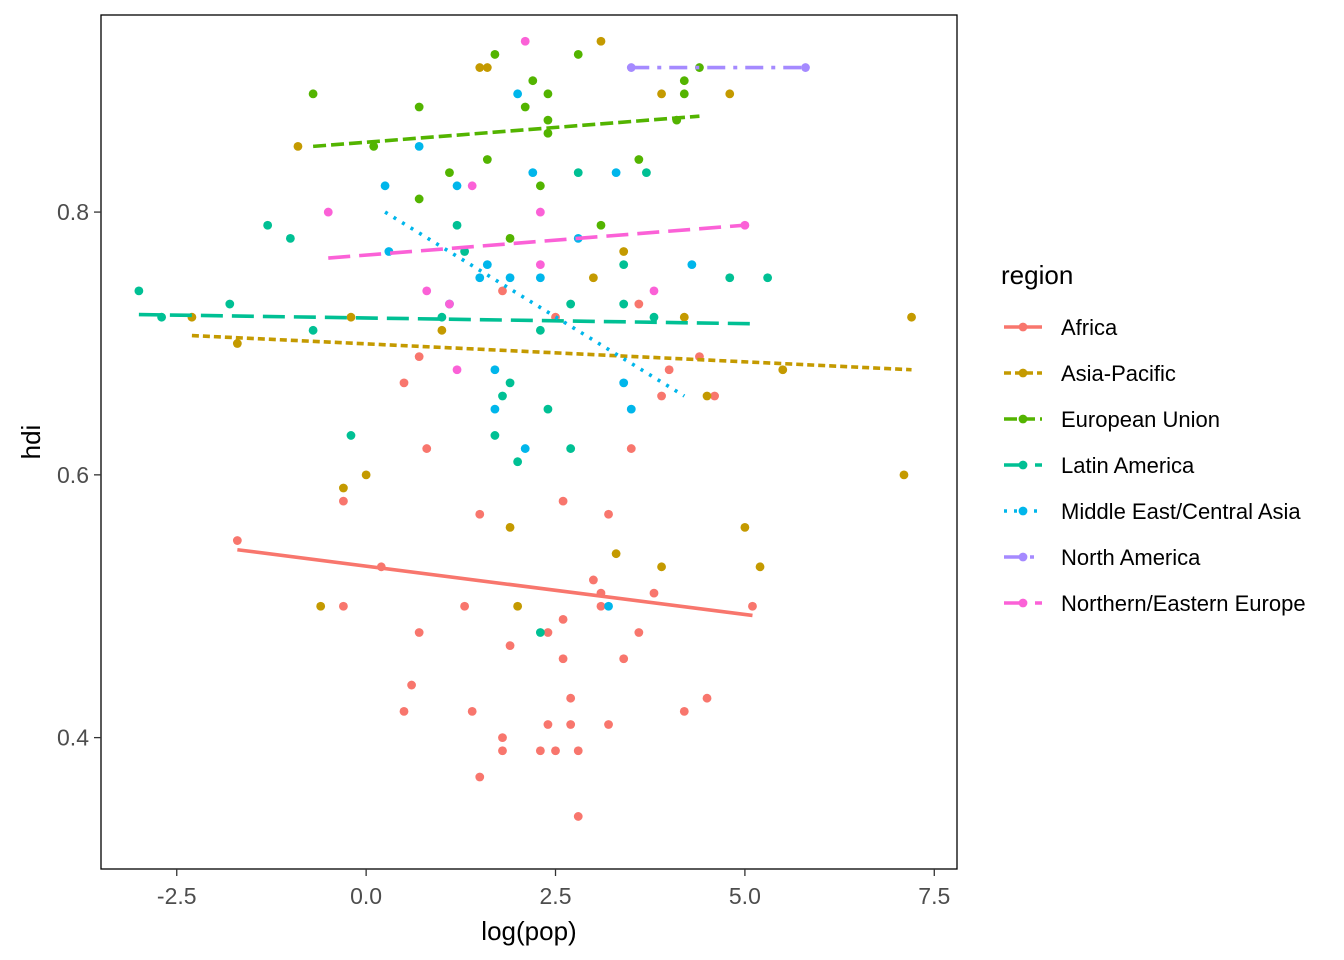 Image resolution: width=1344 pixels, height=960 pixels. I want to click on legend-label: Africa, so click(1089, 327).